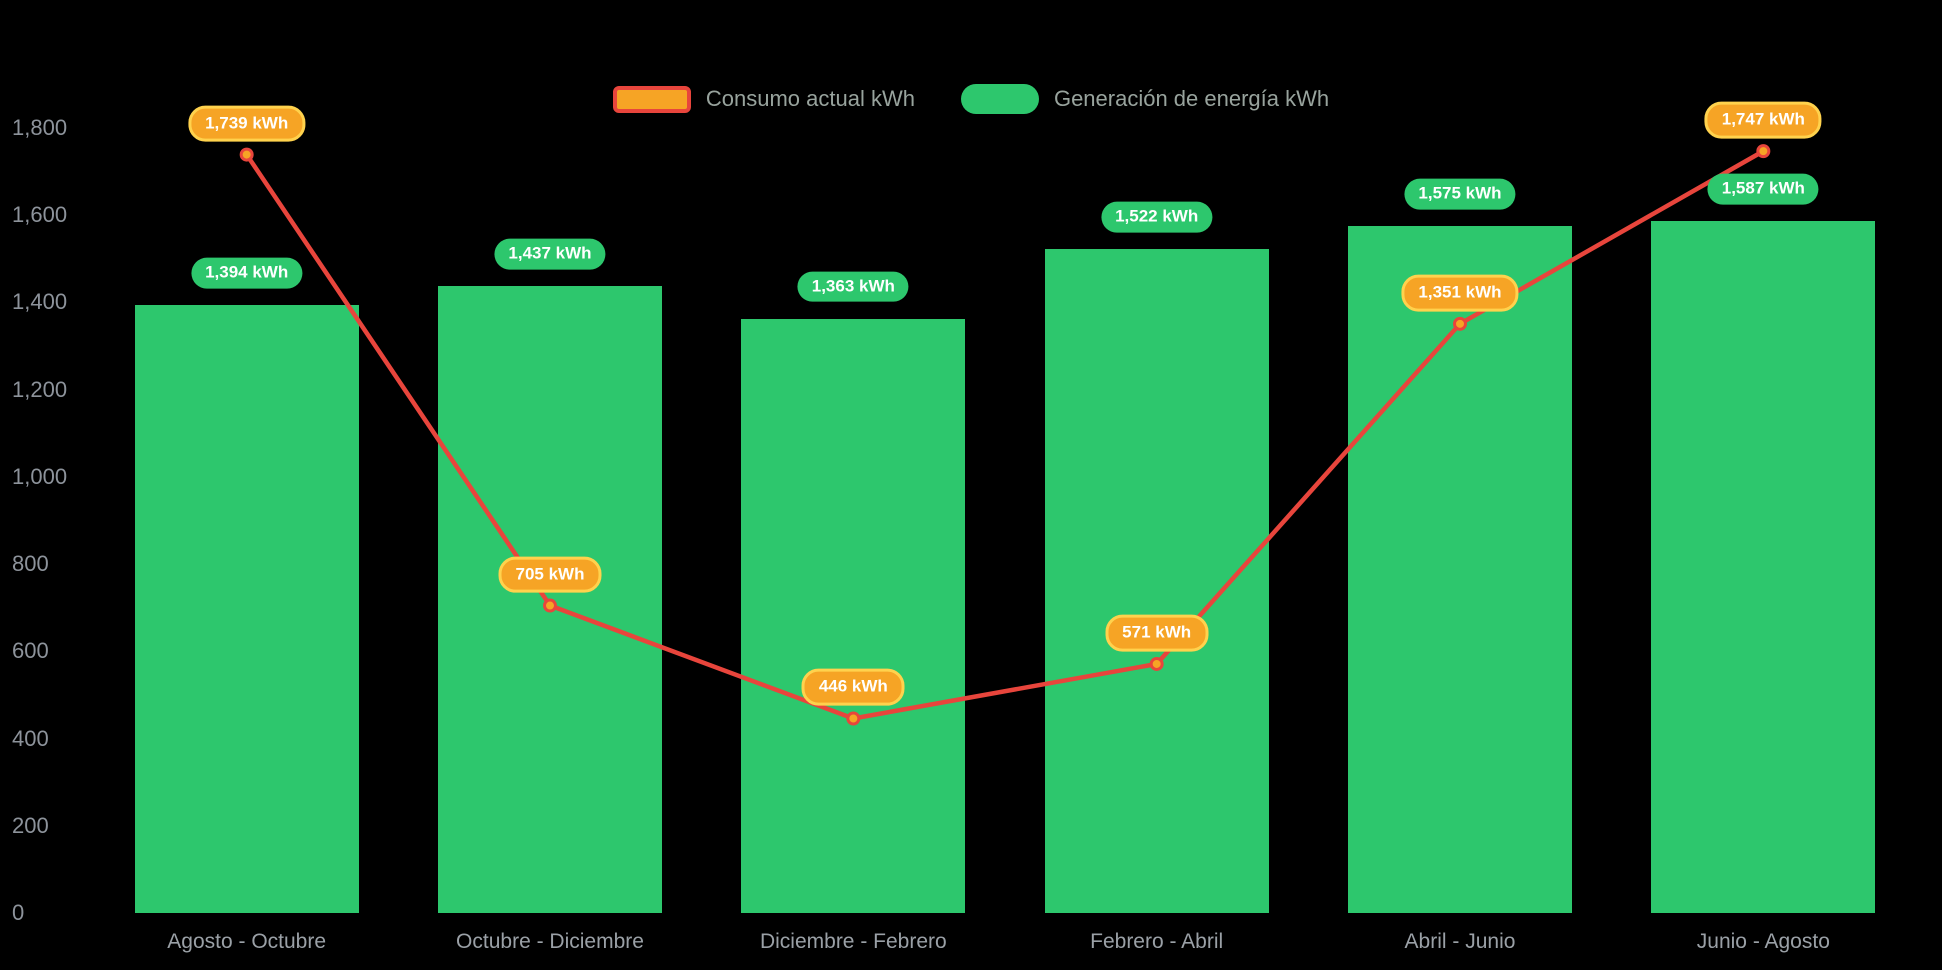 Image resolution: width=1942 pixels, height=970 pixels. Describe the element at coordinates (40, 127) in the screenshot. I see `y-axis-tick-label: 1,800` at that location.